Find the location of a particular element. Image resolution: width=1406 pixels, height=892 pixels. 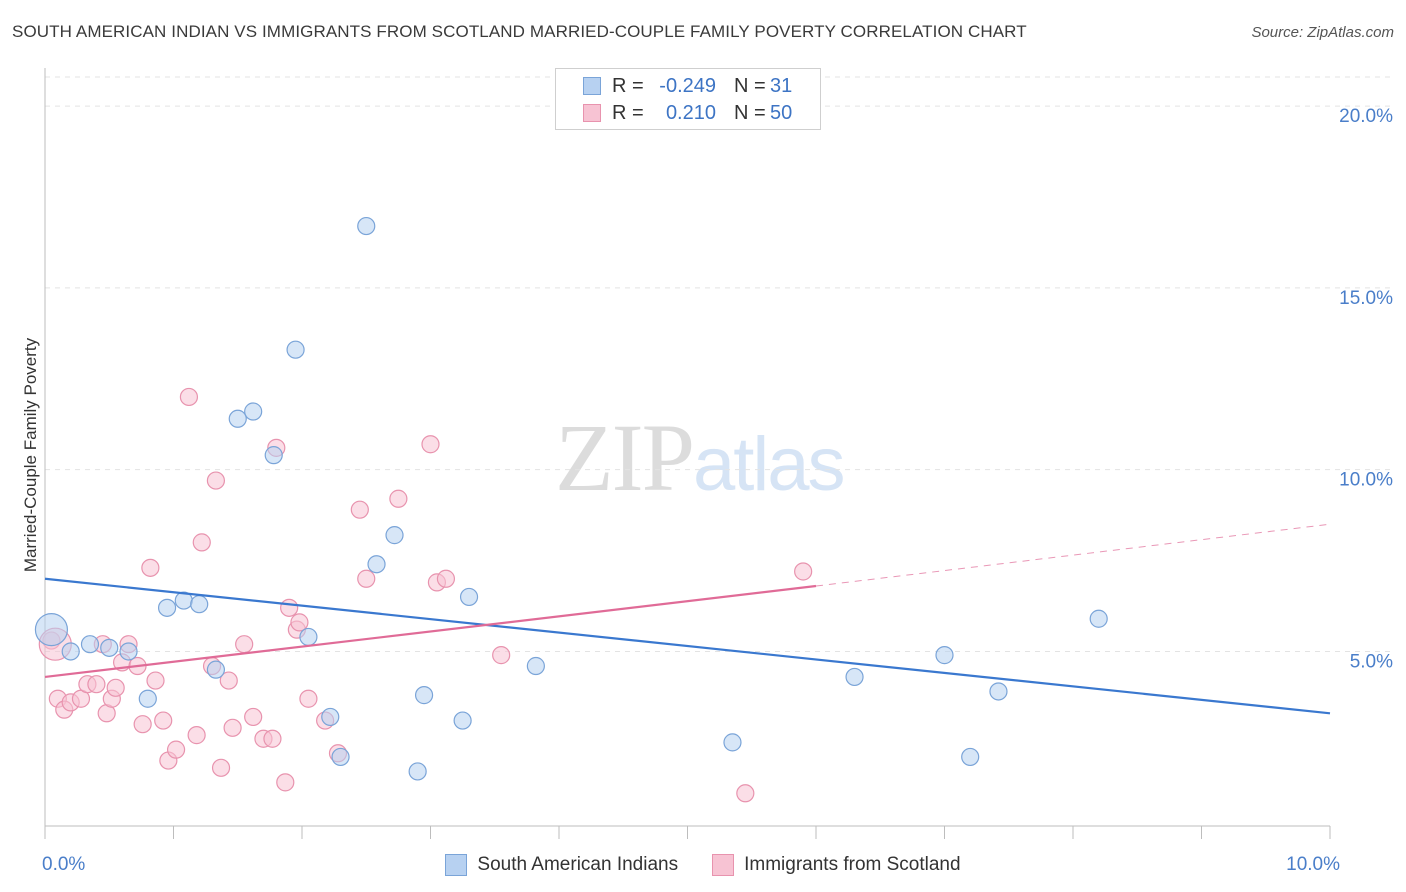

trend-line-south-american-indians is located at coordinates (687, 646).